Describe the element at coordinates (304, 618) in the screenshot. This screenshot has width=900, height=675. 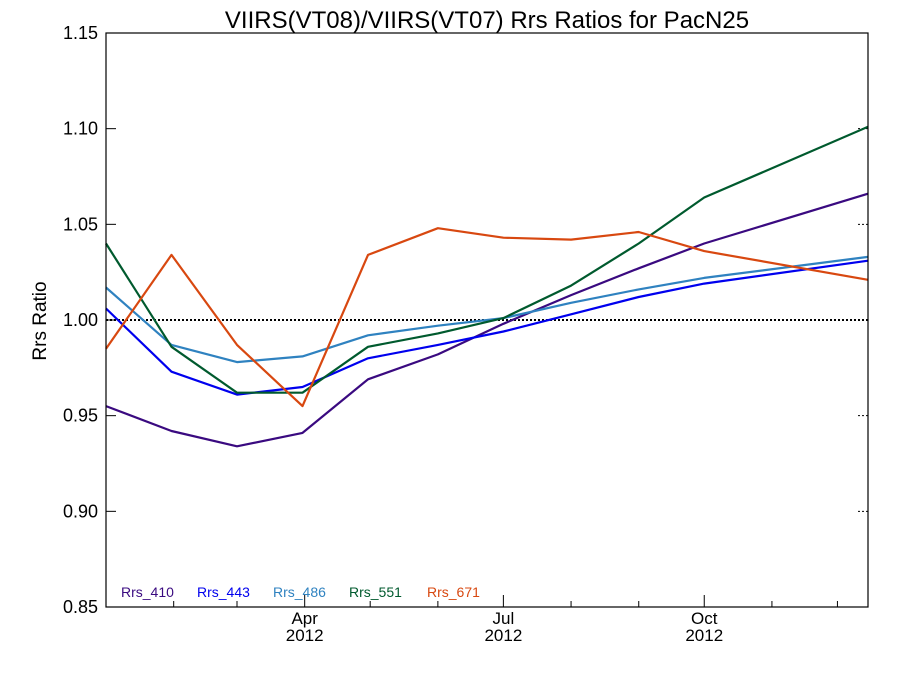
I see `x-tick-label: Apr` at that location.